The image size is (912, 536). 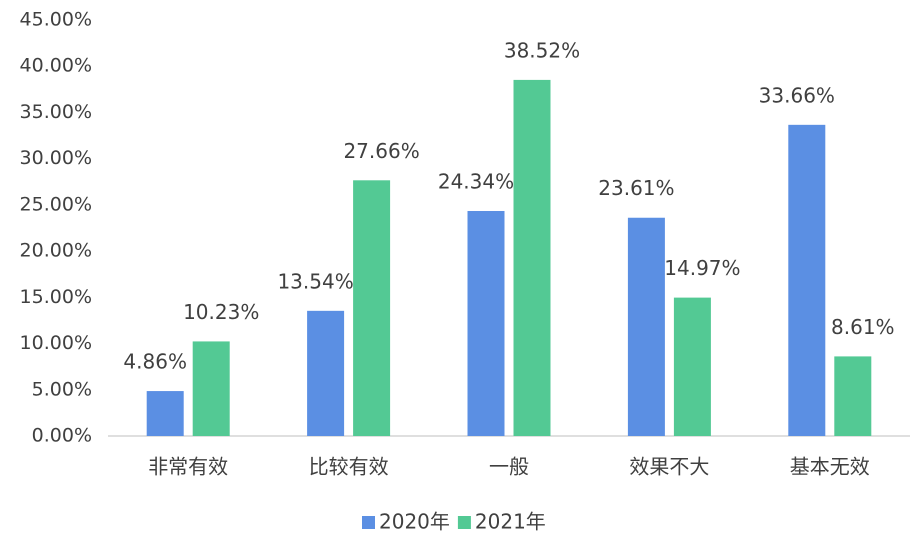 I want to click on y-tick-label: 30.00%, so click(x=56, y=158).